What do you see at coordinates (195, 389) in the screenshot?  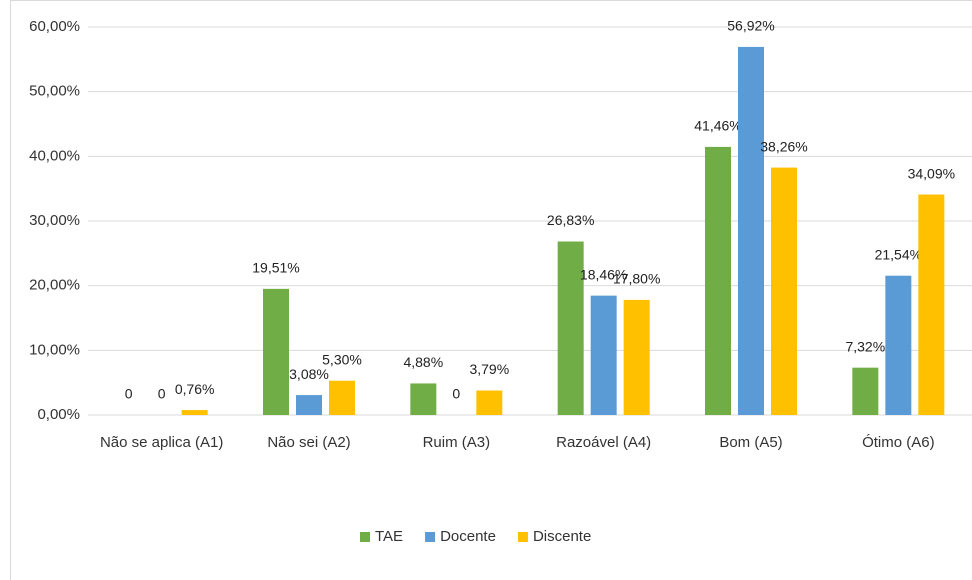 I see `data-label: 0,76%` at bounding box center [195, 389].